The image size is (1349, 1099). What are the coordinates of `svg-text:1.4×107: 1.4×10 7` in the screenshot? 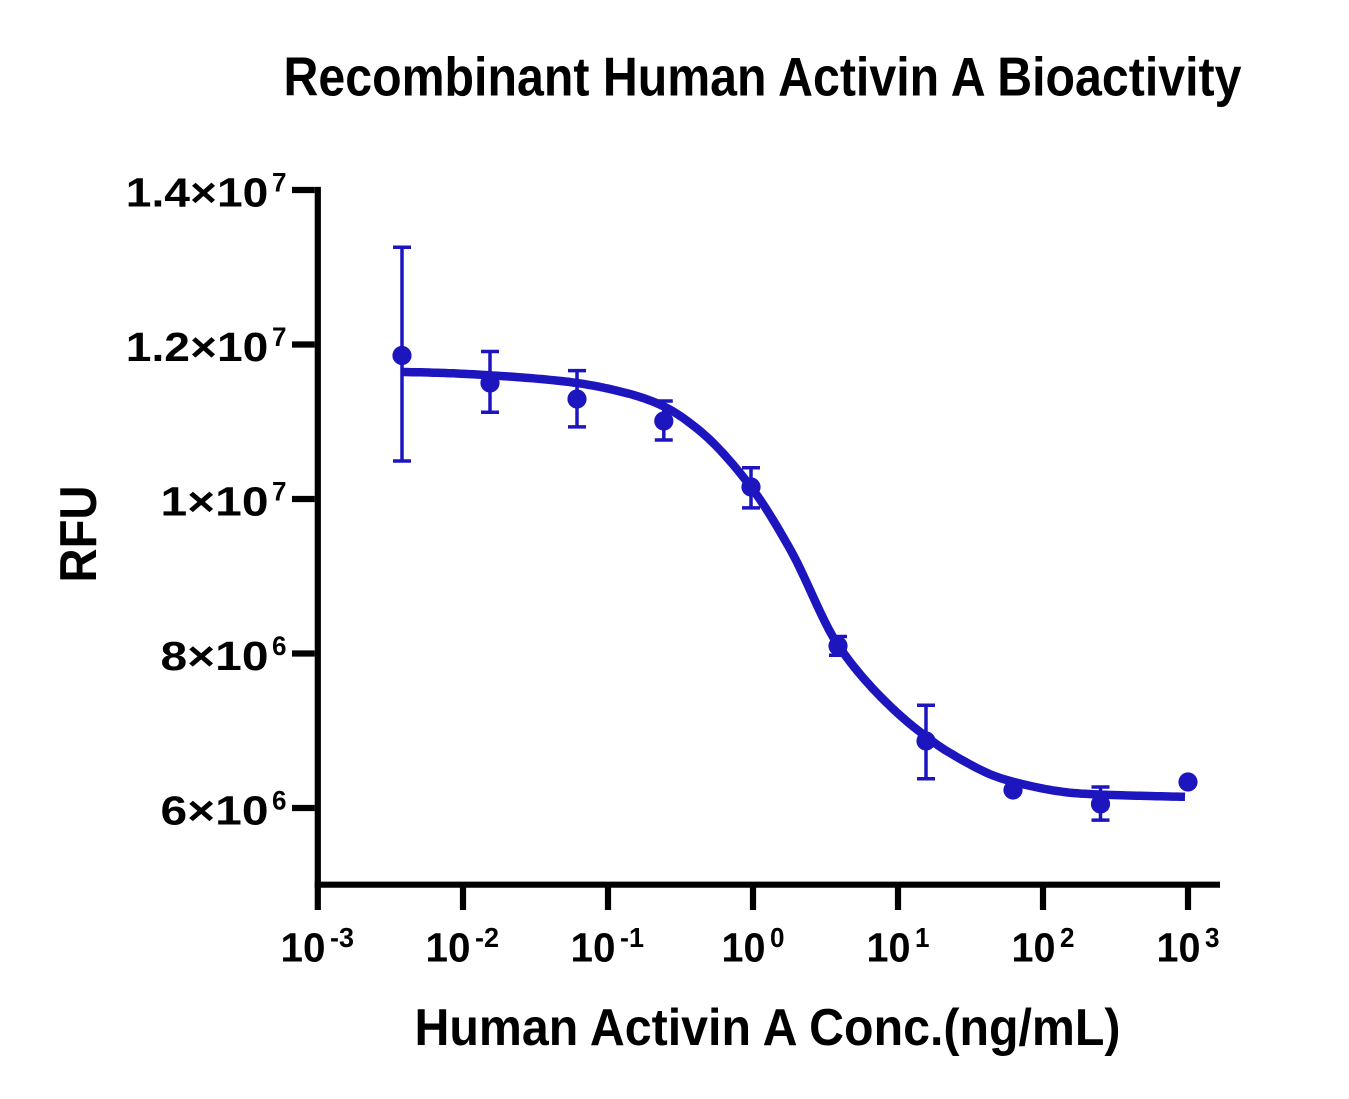 It's located at (206, 192).